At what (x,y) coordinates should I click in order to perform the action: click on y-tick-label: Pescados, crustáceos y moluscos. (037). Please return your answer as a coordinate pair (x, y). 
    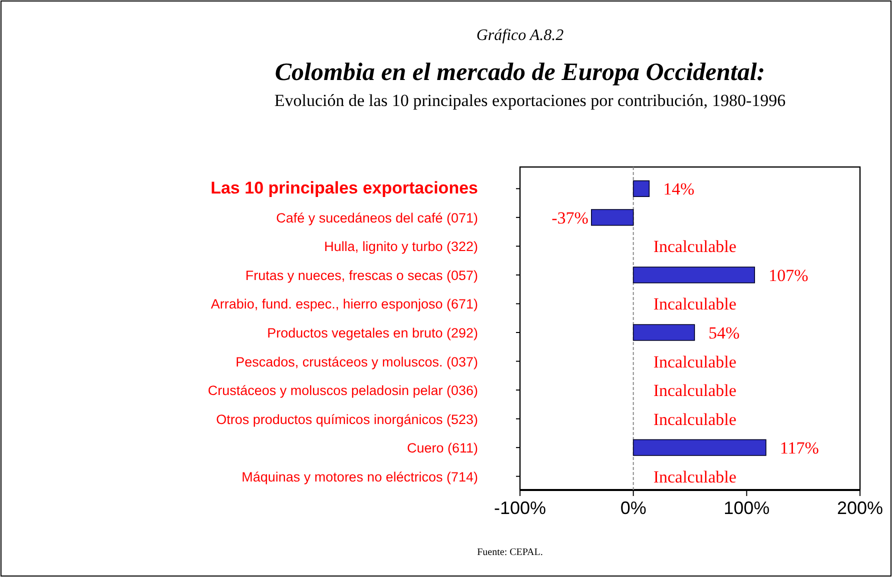
    Looking at the image, I should click on (357, 362).